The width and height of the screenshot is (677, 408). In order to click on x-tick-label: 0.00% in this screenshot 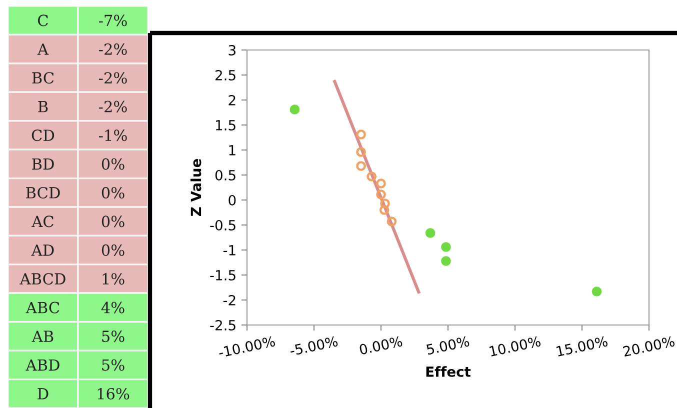, I will do `click(380, 345)`.